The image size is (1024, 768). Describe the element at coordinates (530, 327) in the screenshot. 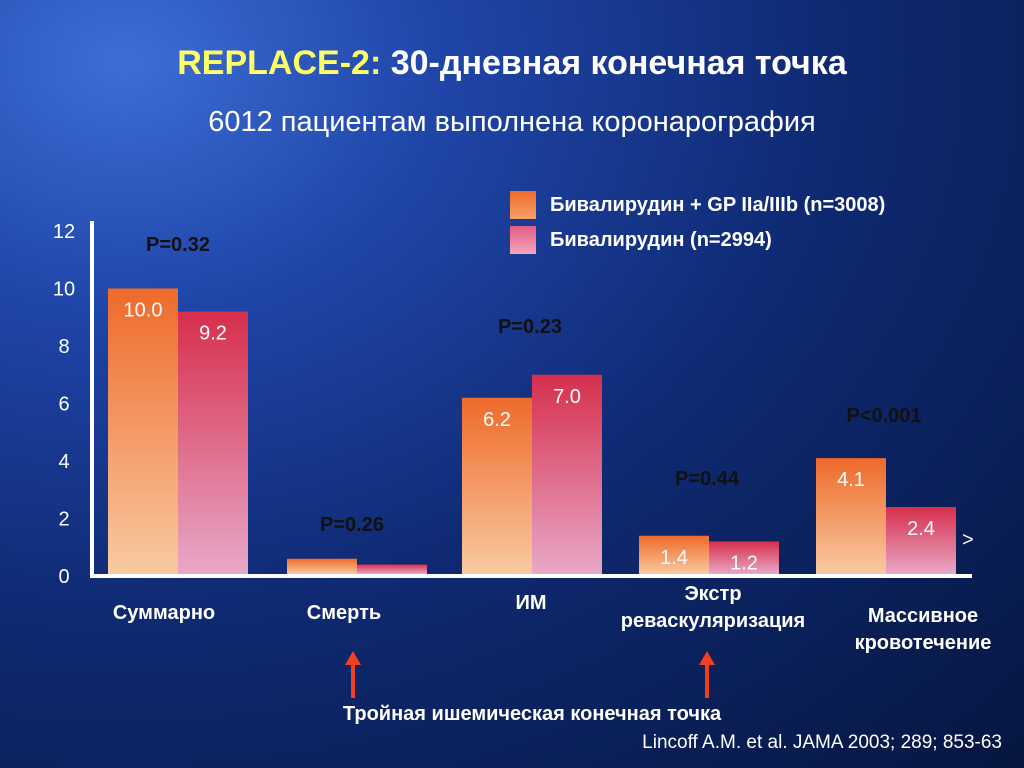

I see `p-value-label: P=0.23` at that location.